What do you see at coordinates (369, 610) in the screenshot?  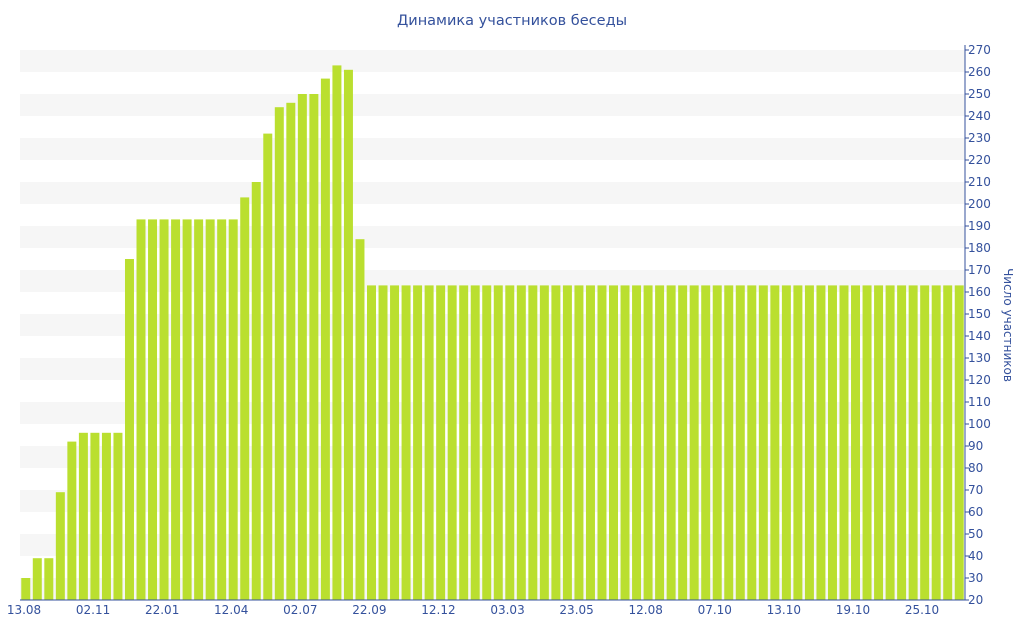 I see `x-tick-label: 22.09` at bounding box center [369, 610].